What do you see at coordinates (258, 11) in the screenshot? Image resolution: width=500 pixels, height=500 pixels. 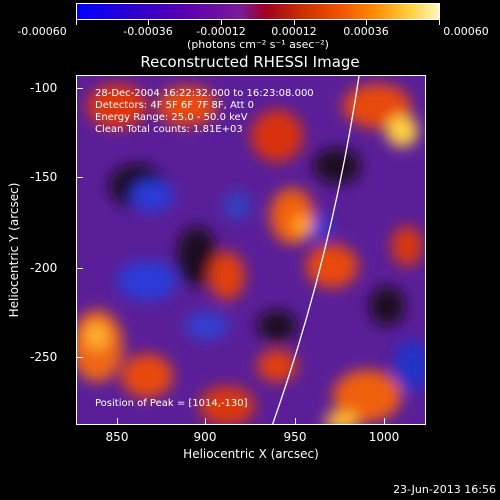 I see `colorbar` at bounding box center [258, 11].